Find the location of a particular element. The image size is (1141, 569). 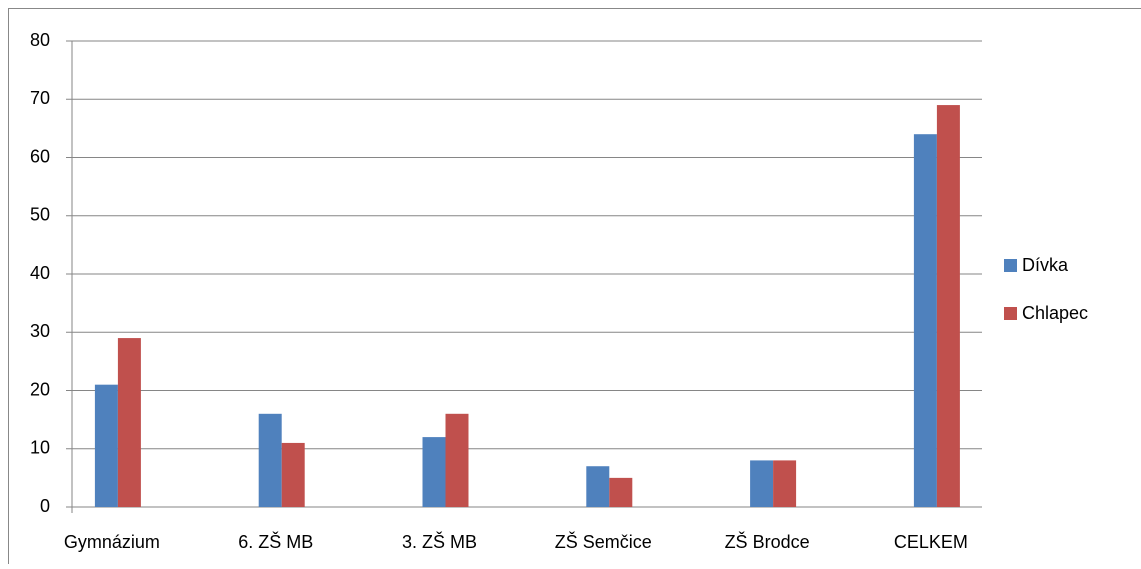

y-tick-label: 40 is located at coordinates (40, 273).